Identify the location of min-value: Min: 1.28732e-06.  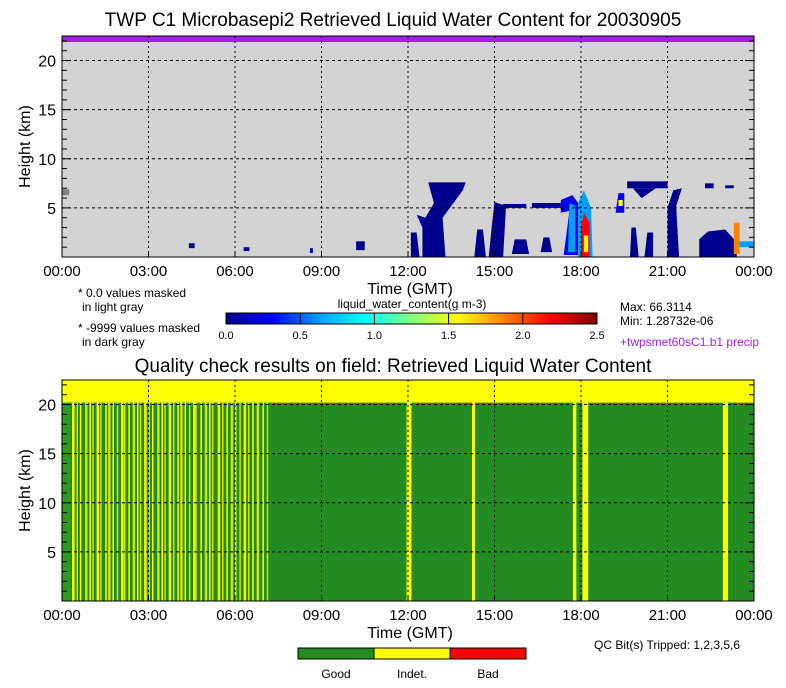
(667, 321).